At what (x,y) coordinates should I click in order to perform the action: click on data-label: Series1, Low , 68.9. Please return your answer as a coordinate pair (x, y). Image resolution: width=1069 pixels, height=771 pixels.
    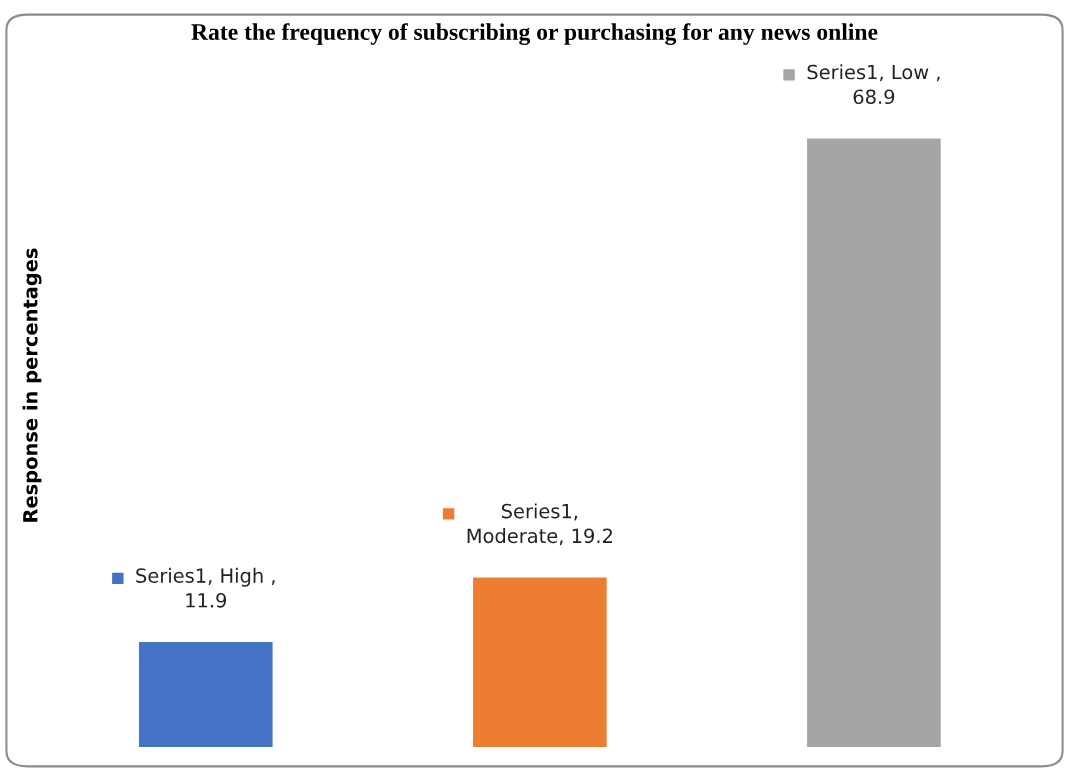
    Looking at the image, I should click on (873, 84).